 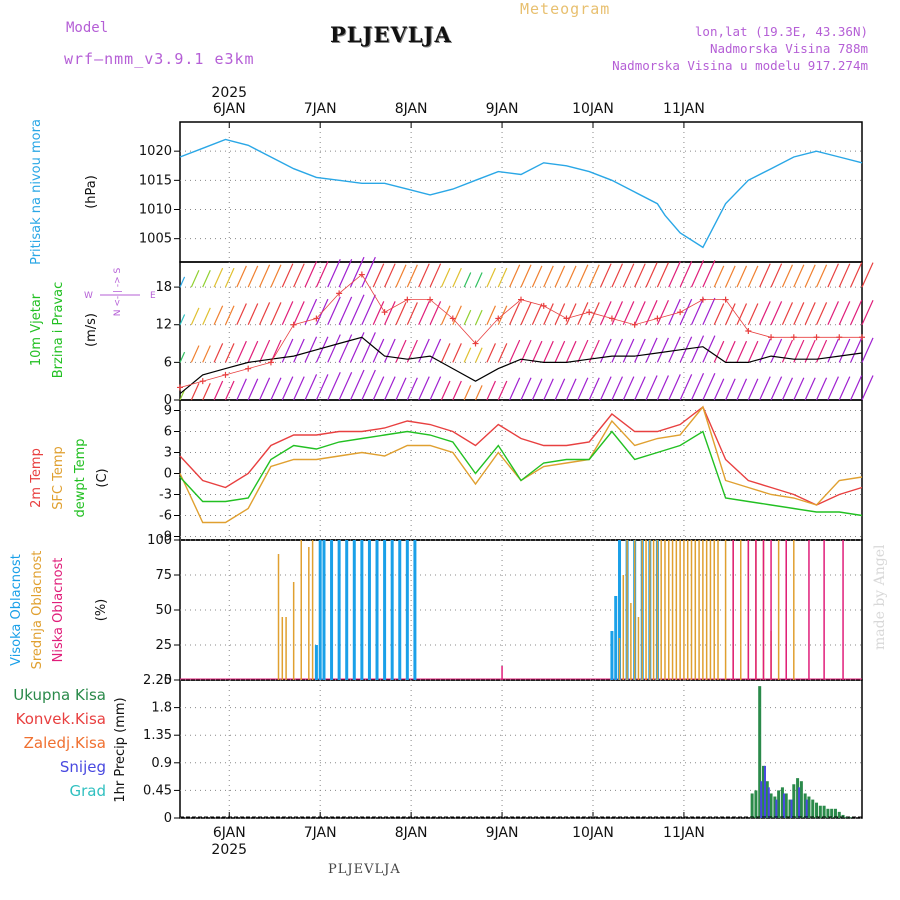 I want to click on temperature-series-2m-temp, so click(x=521, y=455).